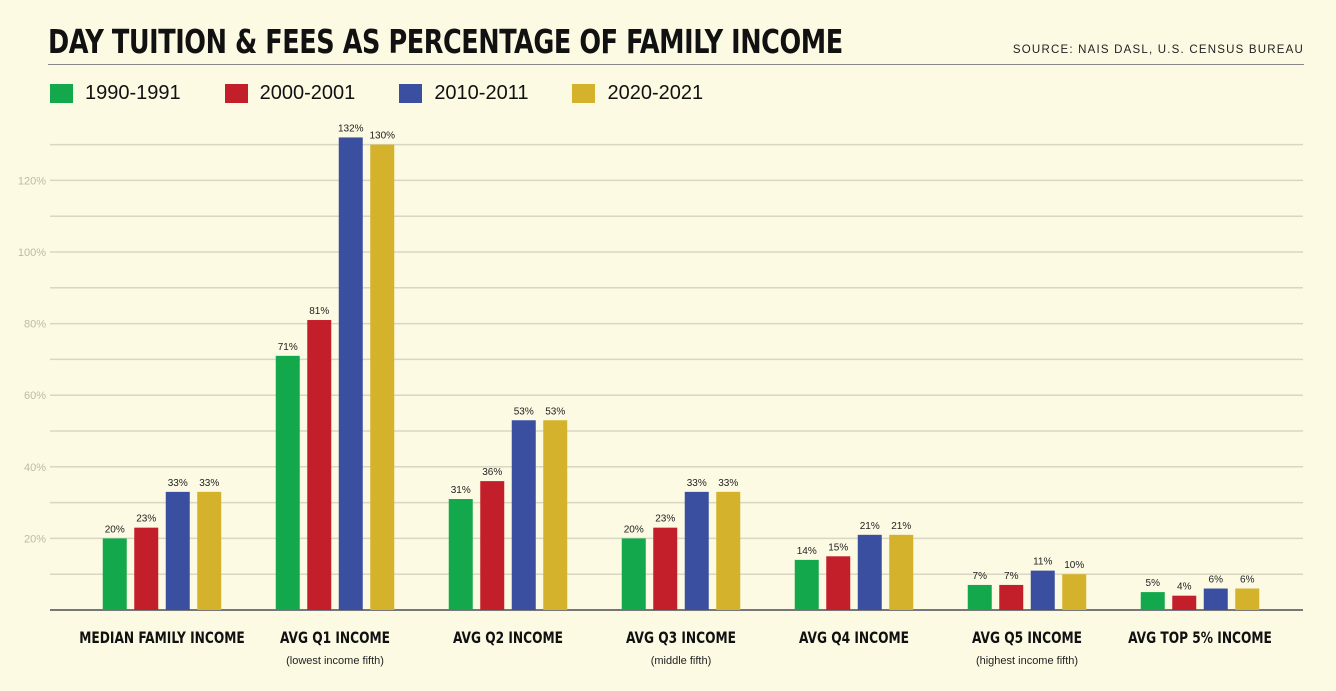  I want to click on source-note: SOURCE: NAIS DASL, U.S. CENSUS BUREAU, so click(1158, 50).